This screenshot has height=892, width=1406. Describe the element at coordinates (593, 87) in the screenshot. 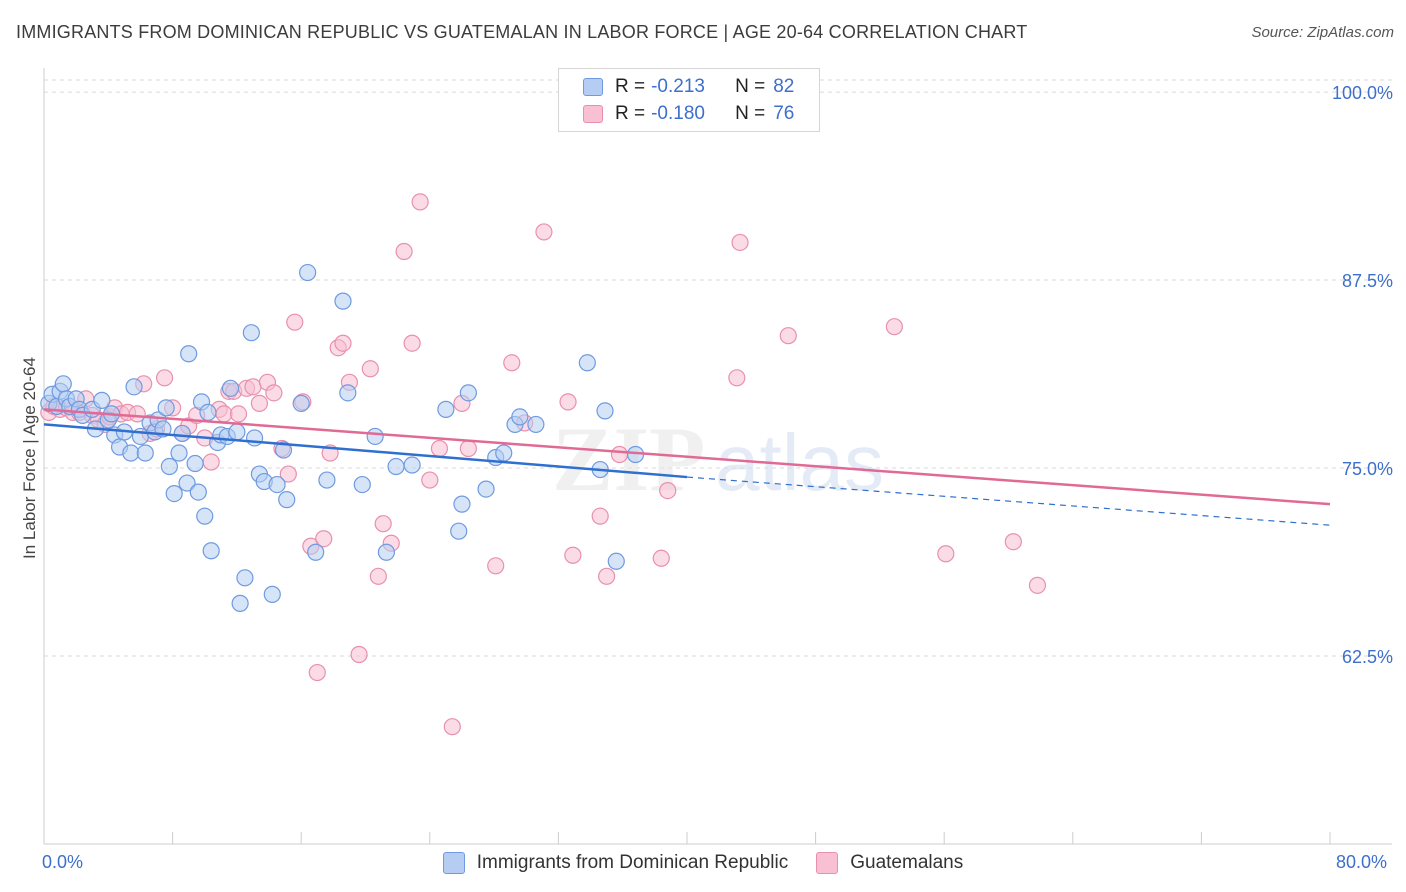

I see `legend-swatch-blue` at that location.